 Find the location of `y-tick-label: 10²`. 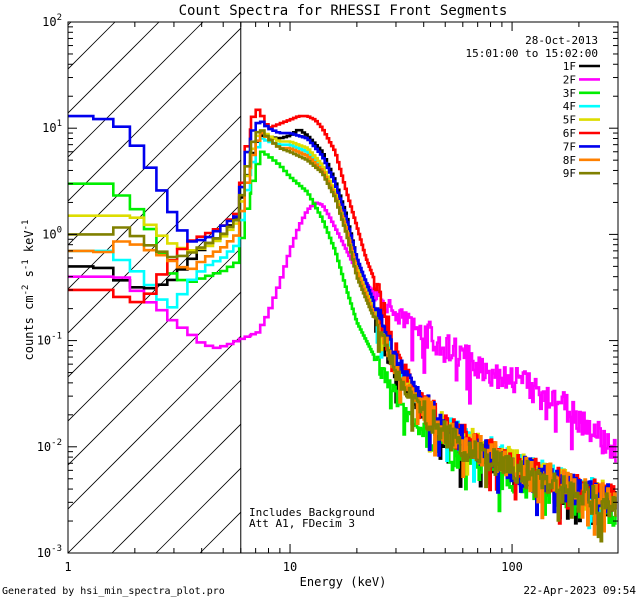

y-tick-label: 10² is located at coordinates (52, 21).